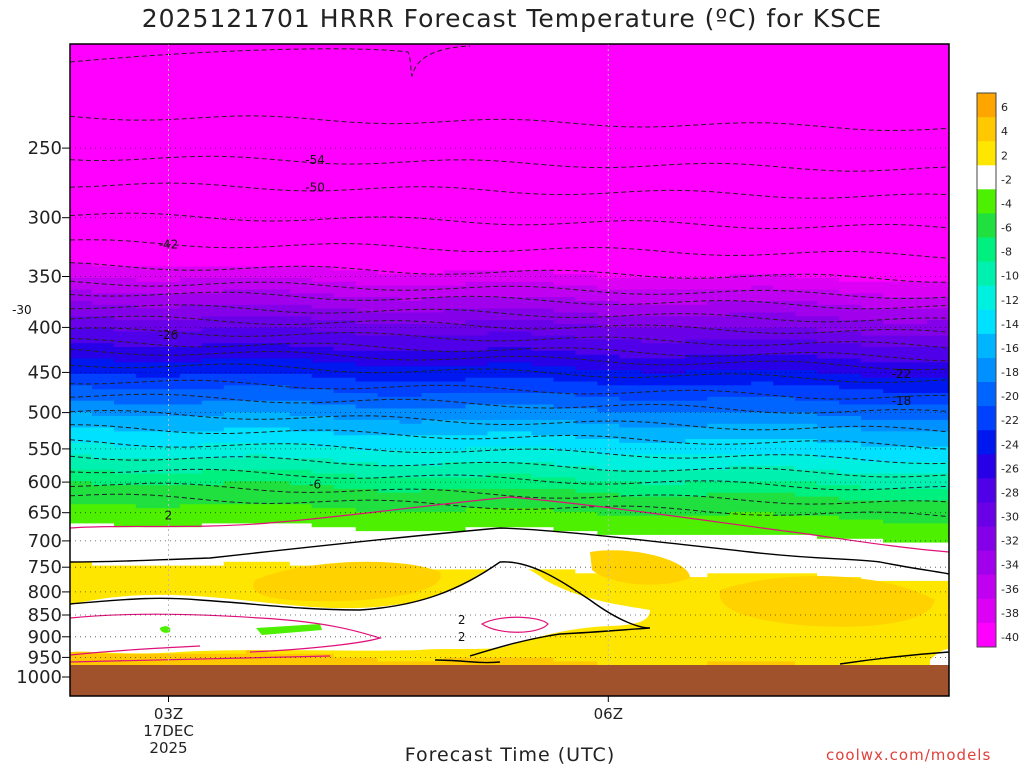 Image resolution: width=1024 pixels, height=768 pixels. I want to click on y-tick-label: 450, so click(45, 372).